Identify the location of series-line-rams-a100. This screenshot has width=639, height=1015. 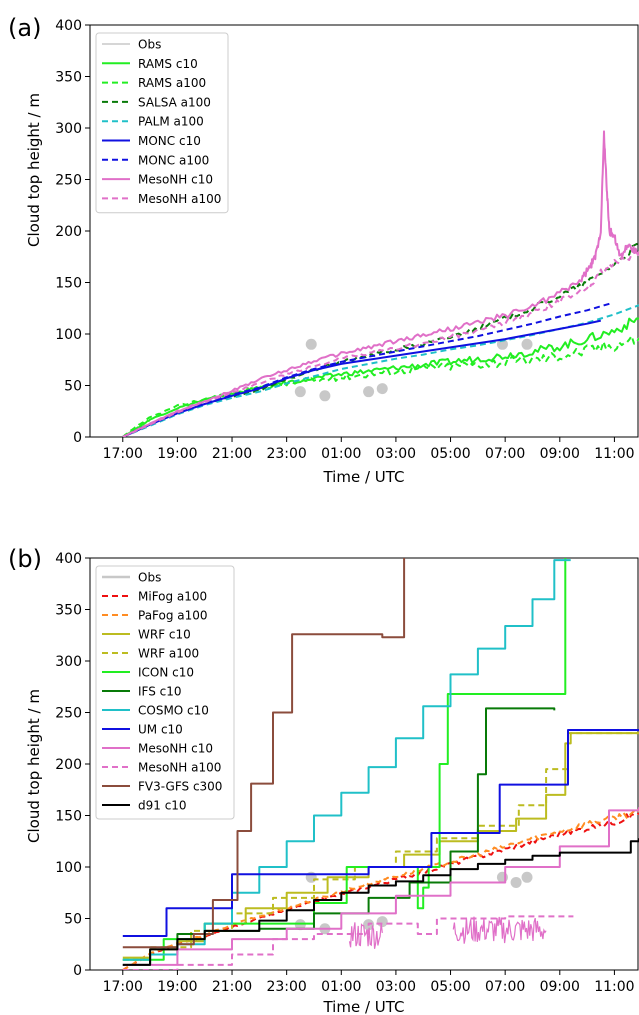
(380, 386).